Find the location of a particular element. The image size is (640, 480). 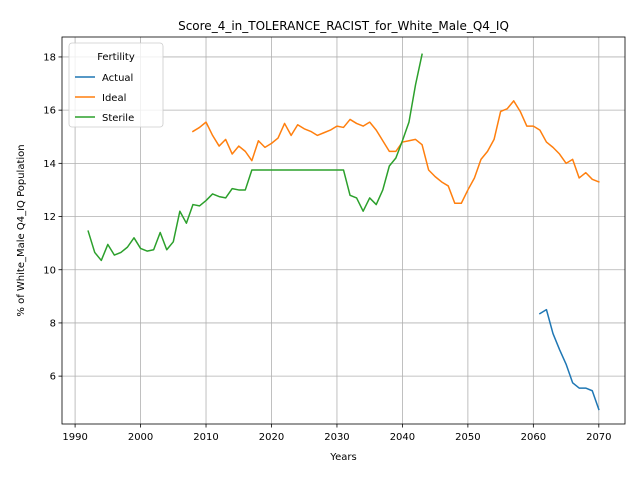

legend-box is located at coordinates (116, 85).